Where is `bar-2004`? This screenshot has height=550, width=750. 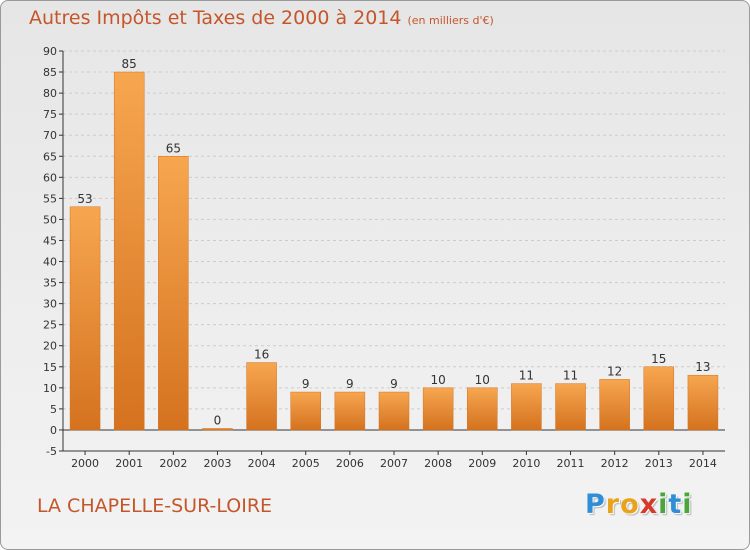 bar-2004 is located at coordinates (261, 396).